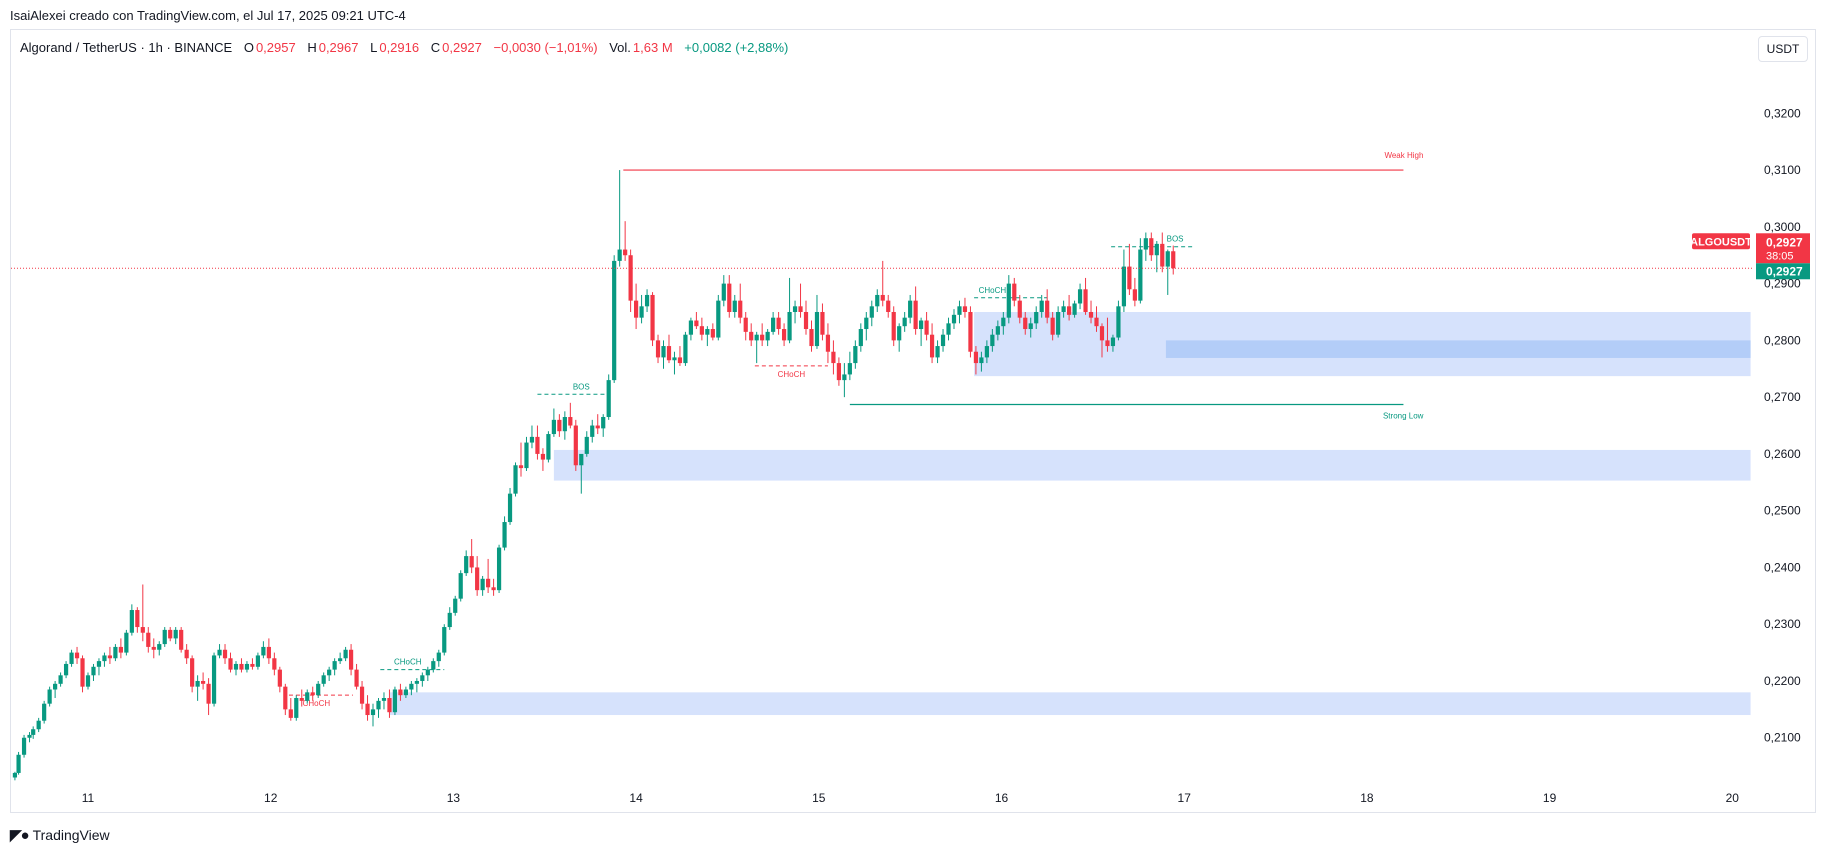 Image resolution: width=1826 pixels, height=853 pixels. Describe the element at coordinates (312, 47) in the screenshot. I see `high-label: H` at that location.